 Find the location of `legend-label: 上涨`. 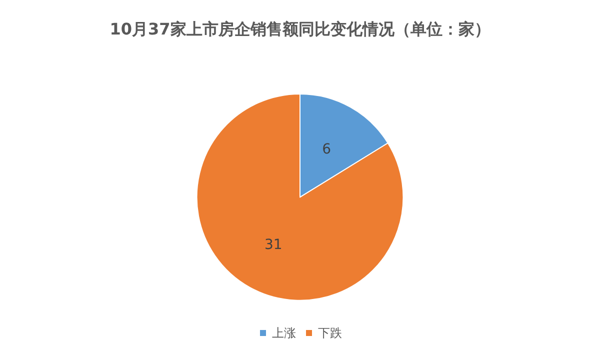

legend-label: 上涨 is located at coordinates (284, 333).